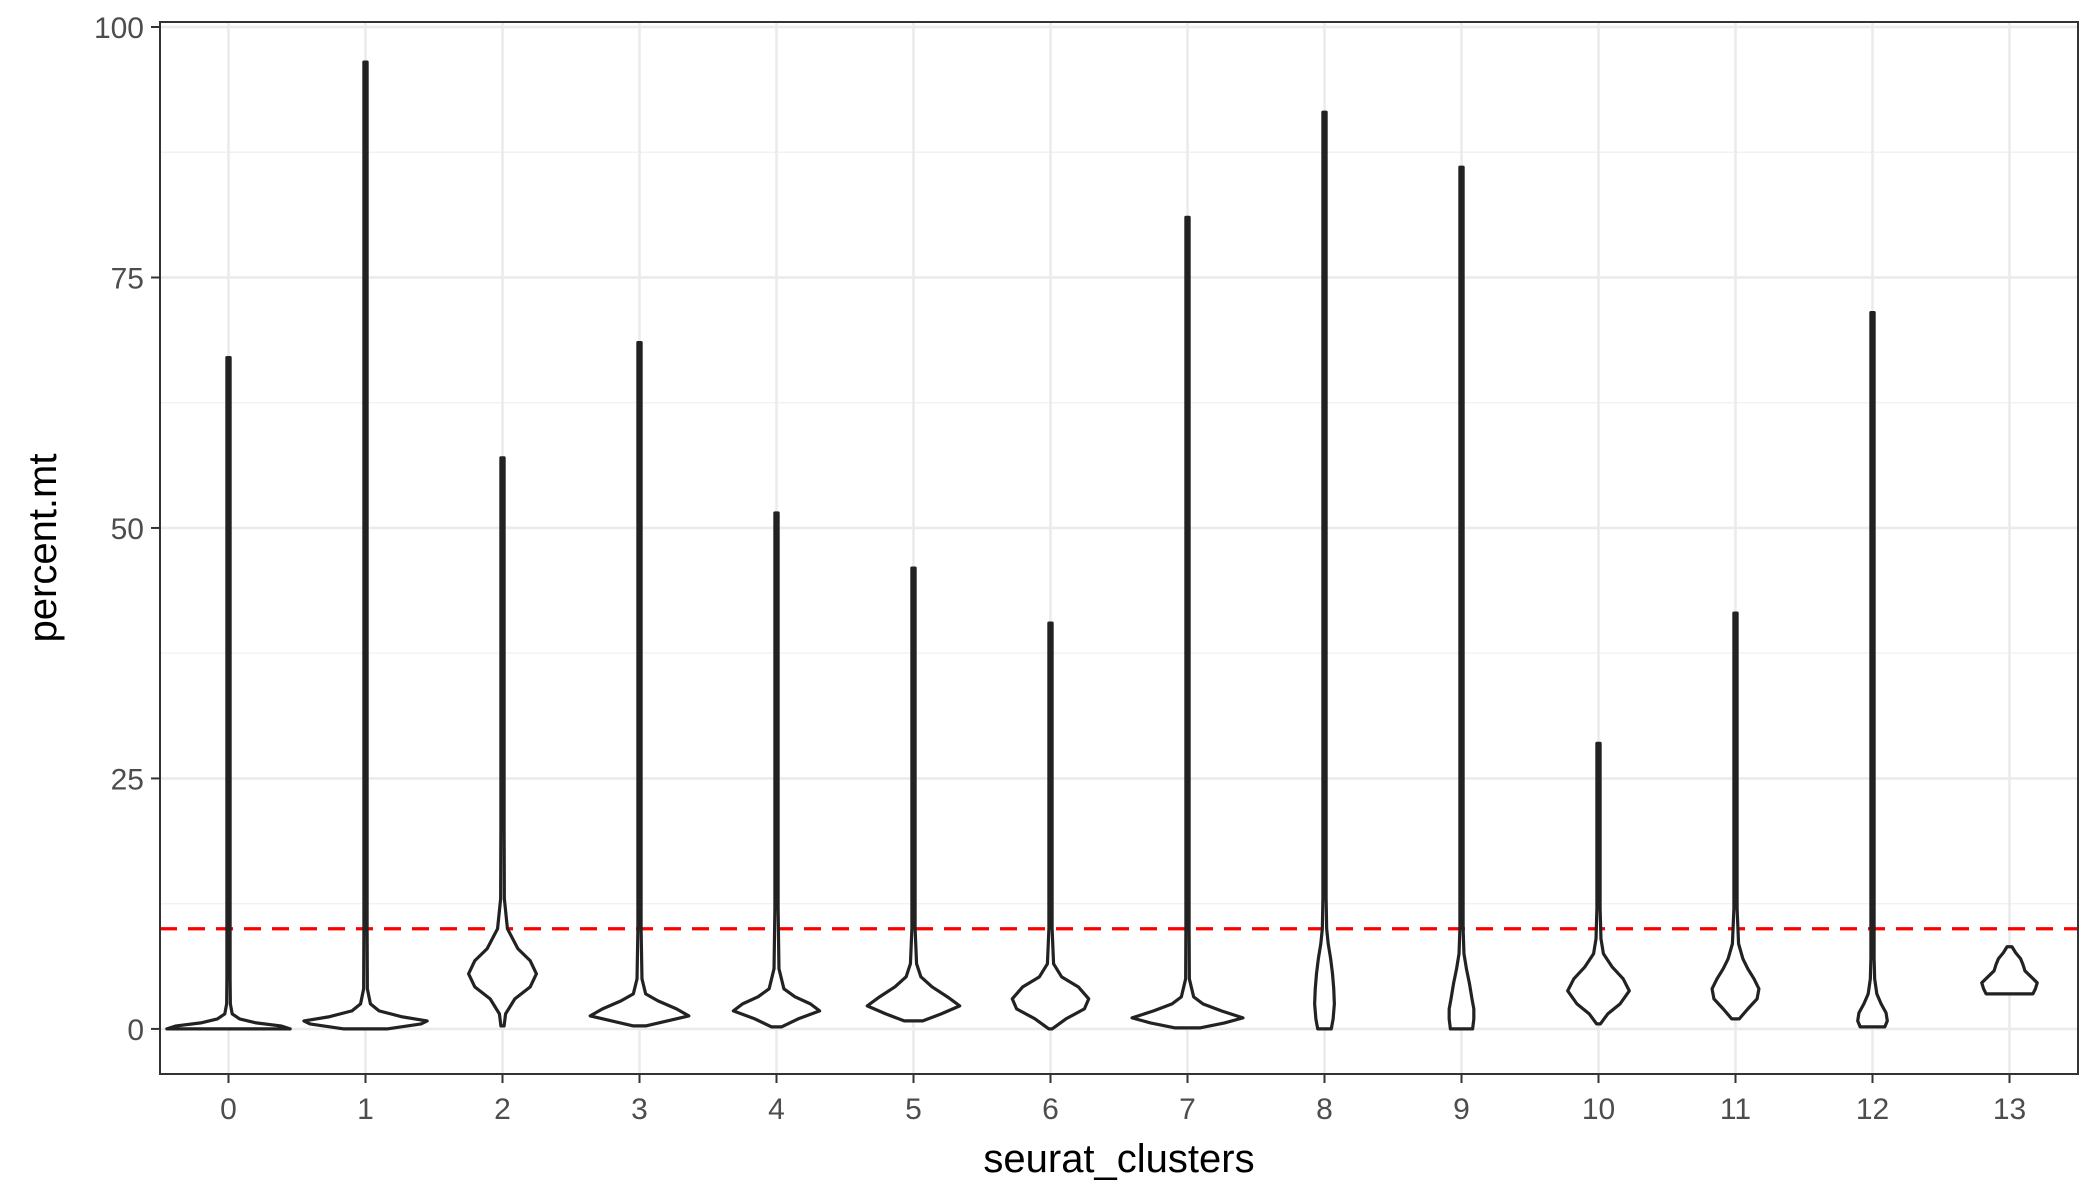 The image size is (2100, 1200). Describe the element at coordinates (1050, 1109) in the screenshot. I see `x-tick-label: 6` at that location.